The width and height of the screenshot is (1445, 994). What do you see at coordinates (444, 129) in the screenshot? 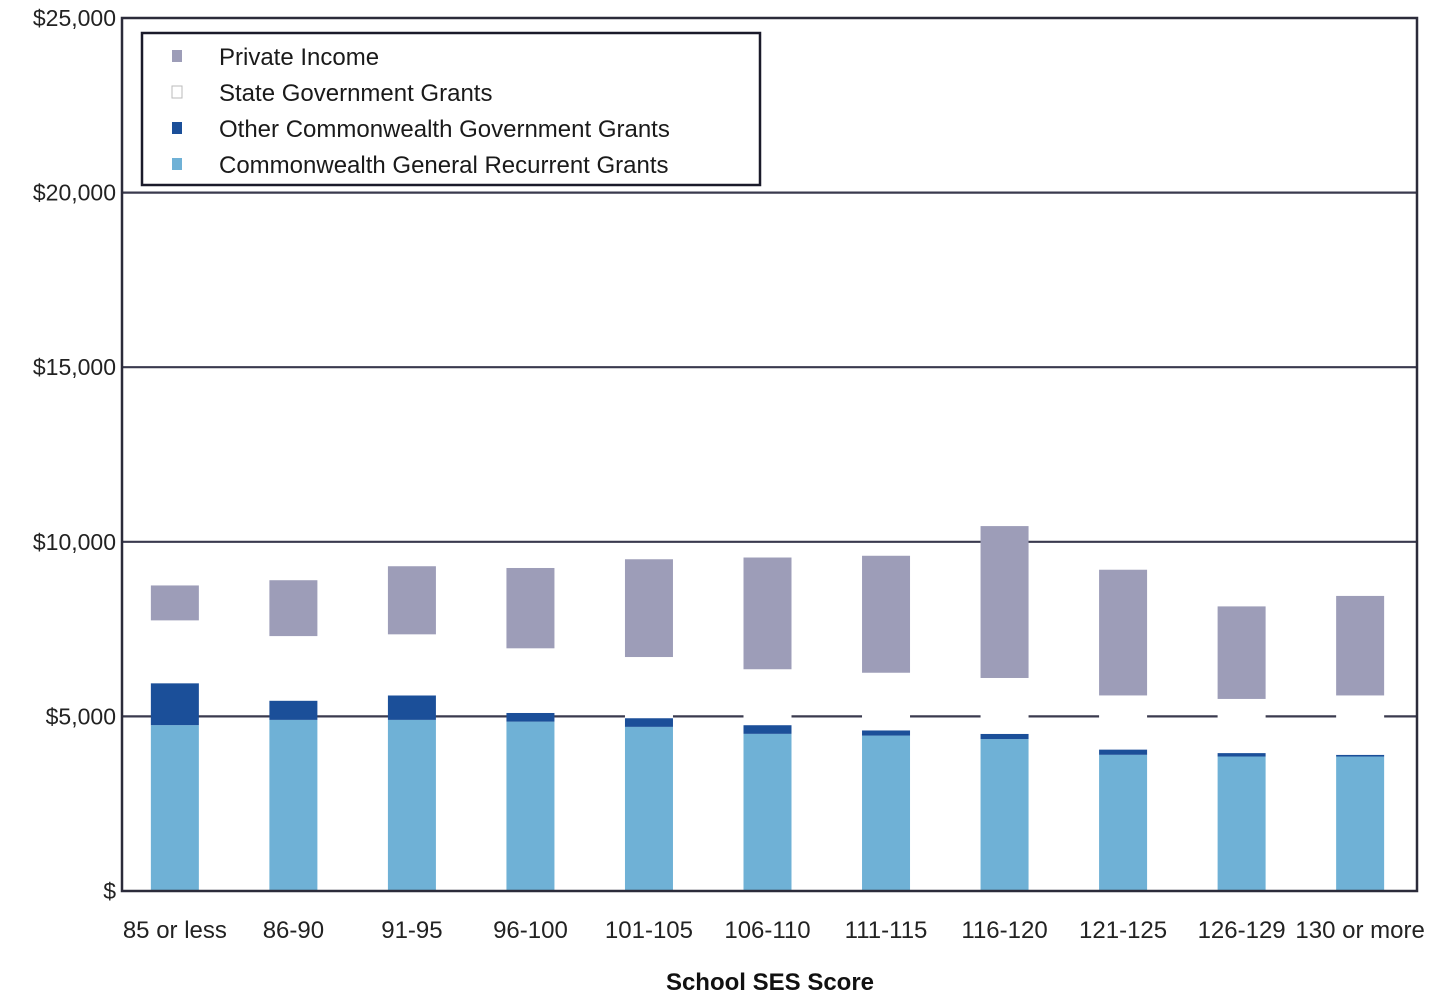
I see `legend-label: Other Commonwealth Government Grants` at bounding box center [444, 129].